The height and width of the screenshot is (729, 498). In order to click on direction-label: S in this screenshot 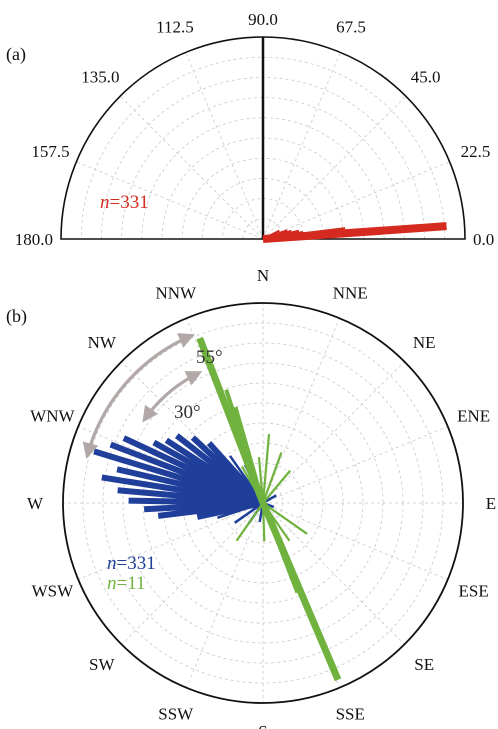, I will do `click(262, 725)`.